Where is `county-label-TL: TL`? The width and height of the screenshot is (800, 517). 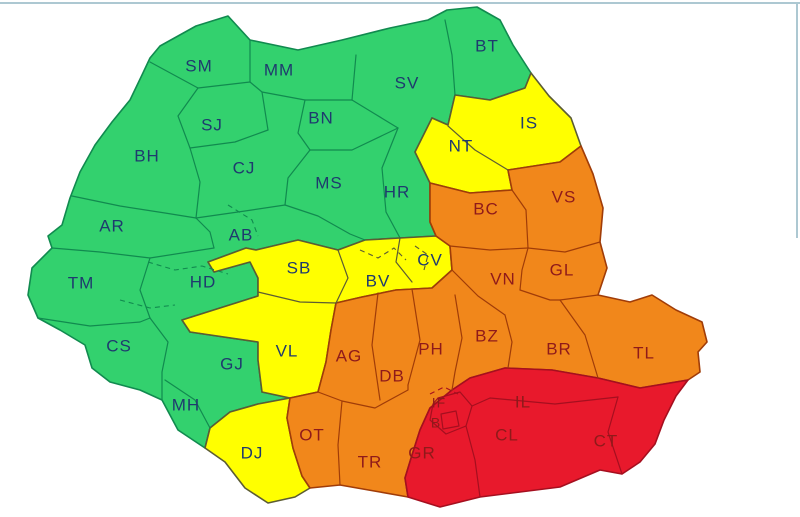
county-label-TL: TL is located at coordinates (644, 352).